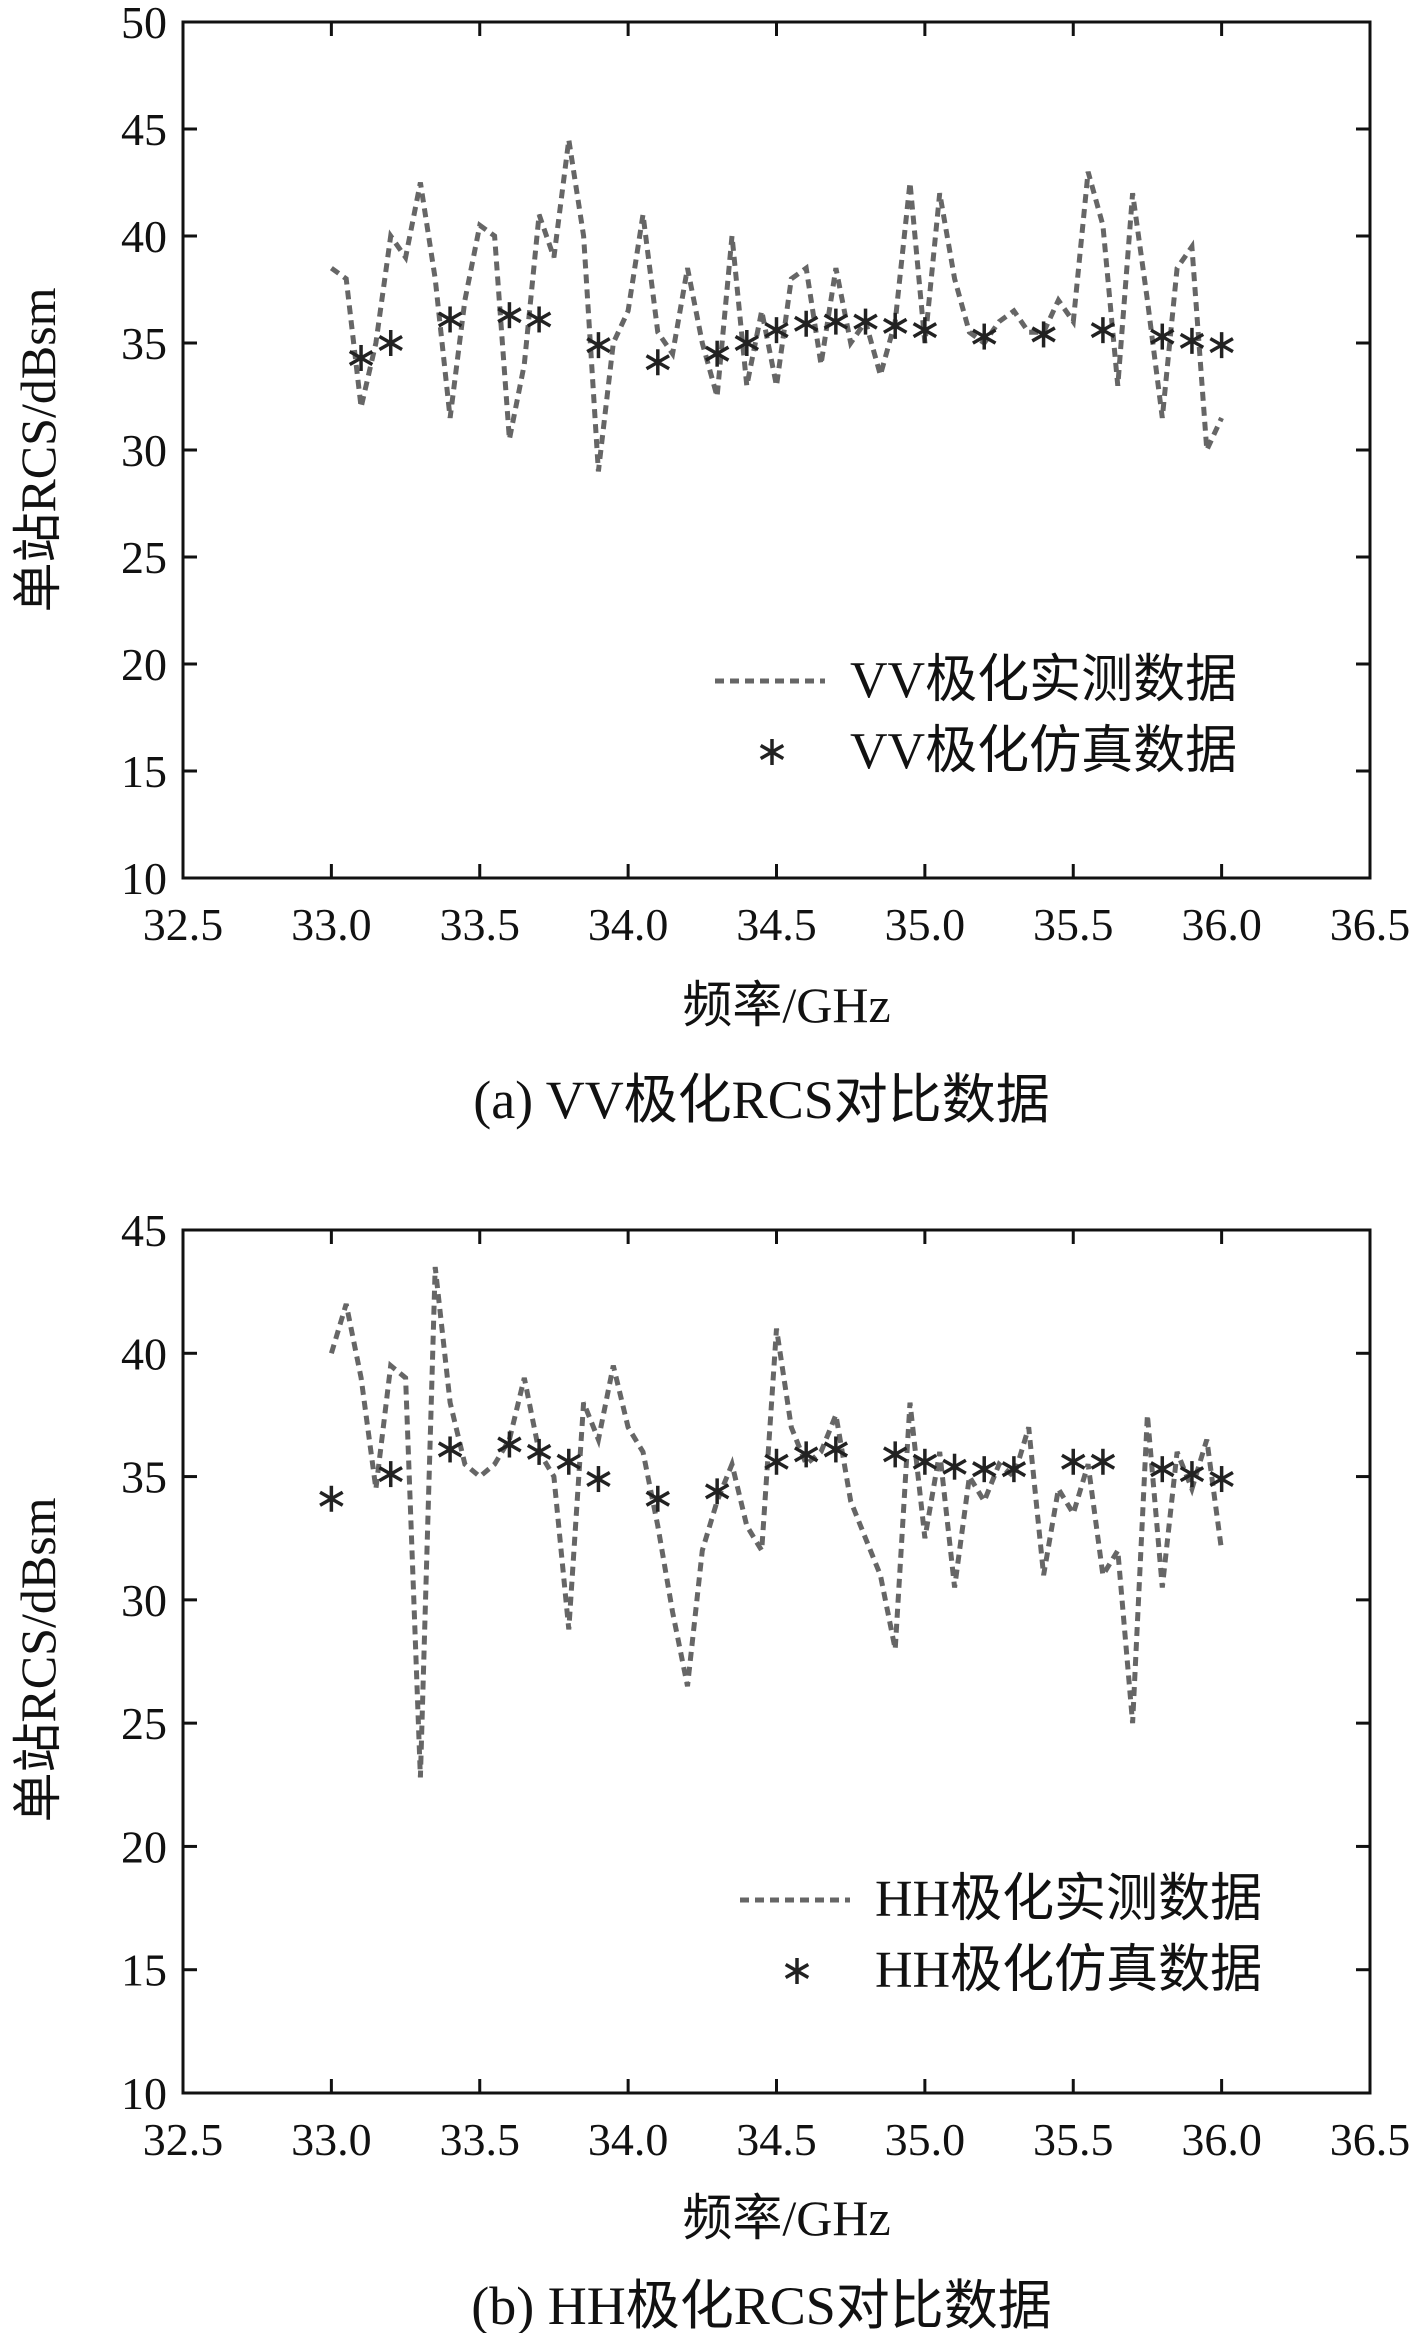 The height and width of the screenshot is (2333, 1417). Describe the element at coordinates (1068, 1899) in the screenshot. I see `legend-label: HH极化实测数据` at that location.